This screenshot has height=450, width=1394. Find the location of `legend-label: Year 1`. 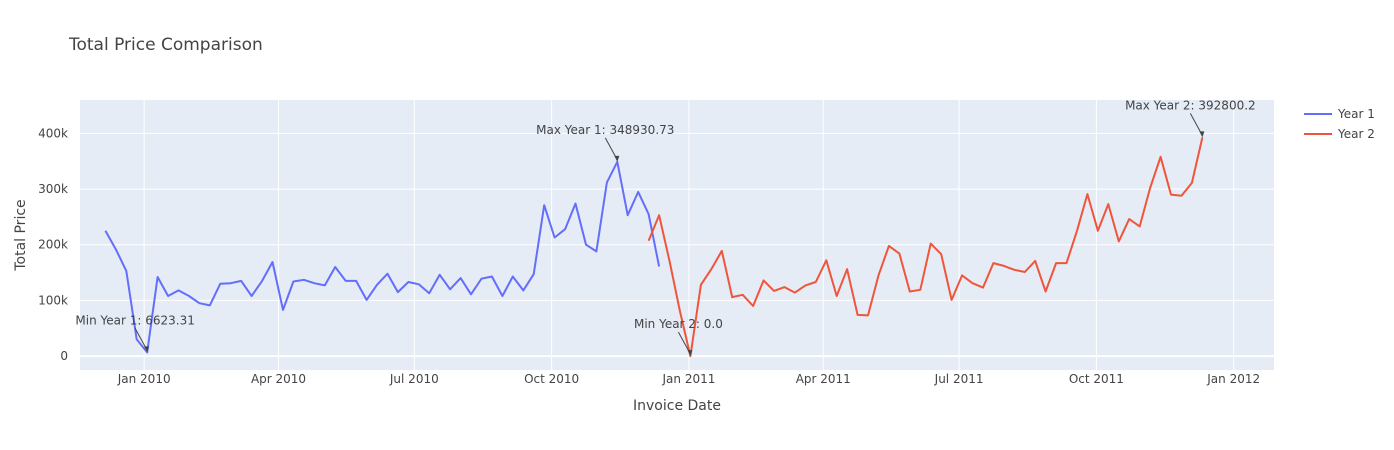

legend-label: Year 1 is located at coordinates (1356, 114).